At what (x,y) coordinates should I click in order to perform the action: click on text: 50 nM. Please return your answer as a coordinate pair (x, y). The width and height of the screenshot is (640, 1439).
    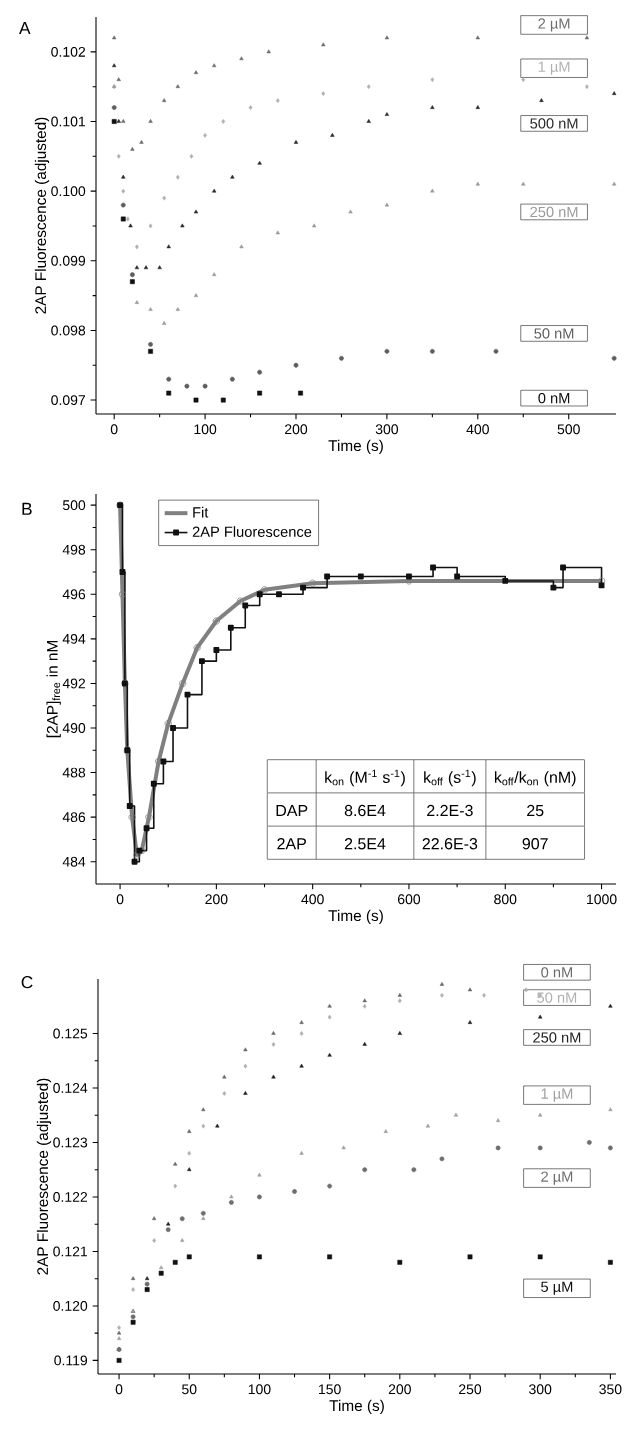
    Looking at the image, I should click on (554, 333).